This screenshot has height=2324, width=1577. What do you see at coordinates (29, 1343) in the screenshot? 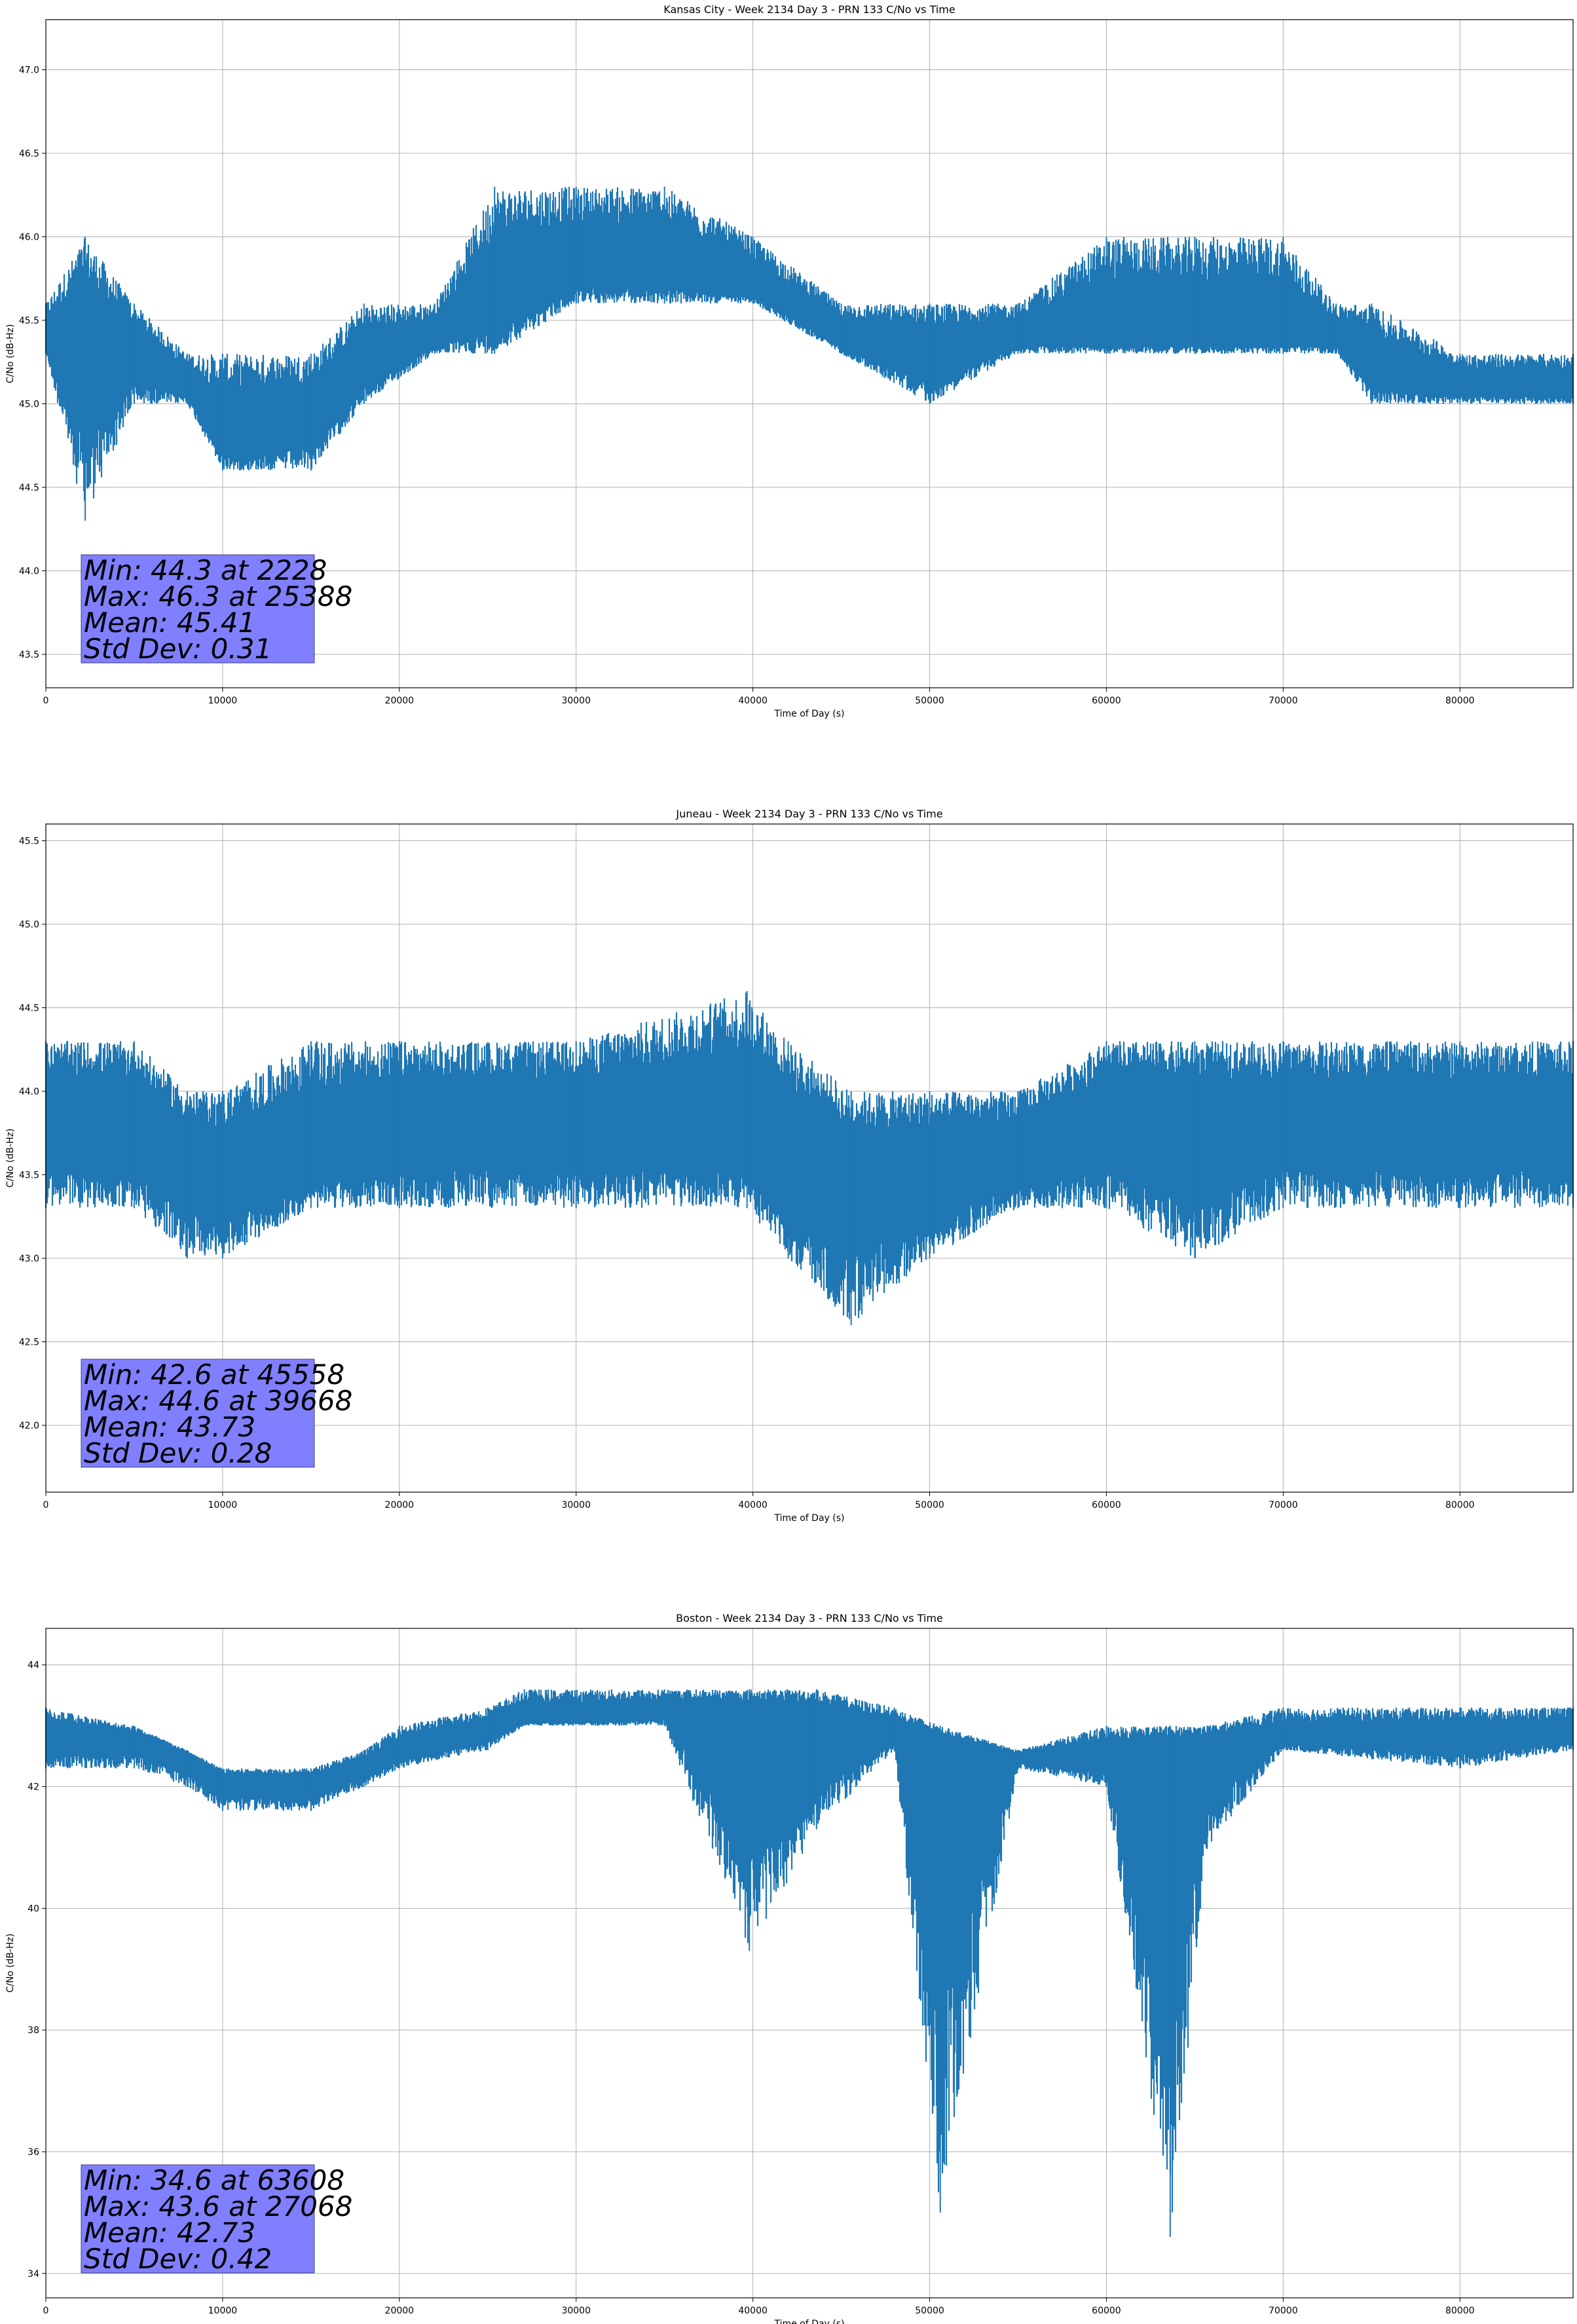
I see `y-tick-label: 42.5` at bounding box center [29, 1343].